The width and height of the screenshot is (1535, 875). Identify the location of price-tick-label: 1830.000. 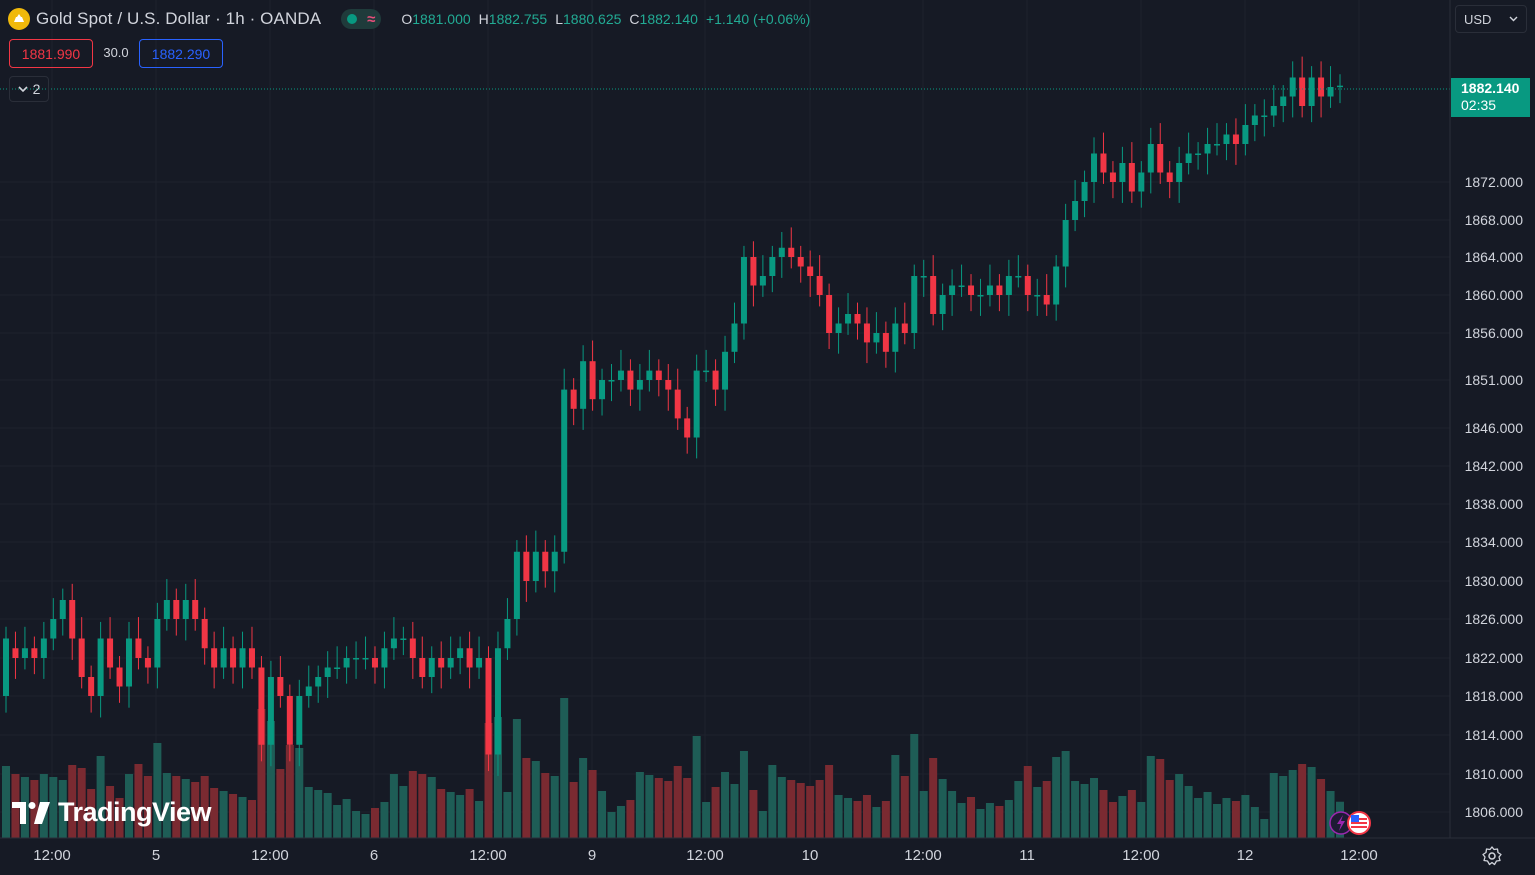
(1493, 581).